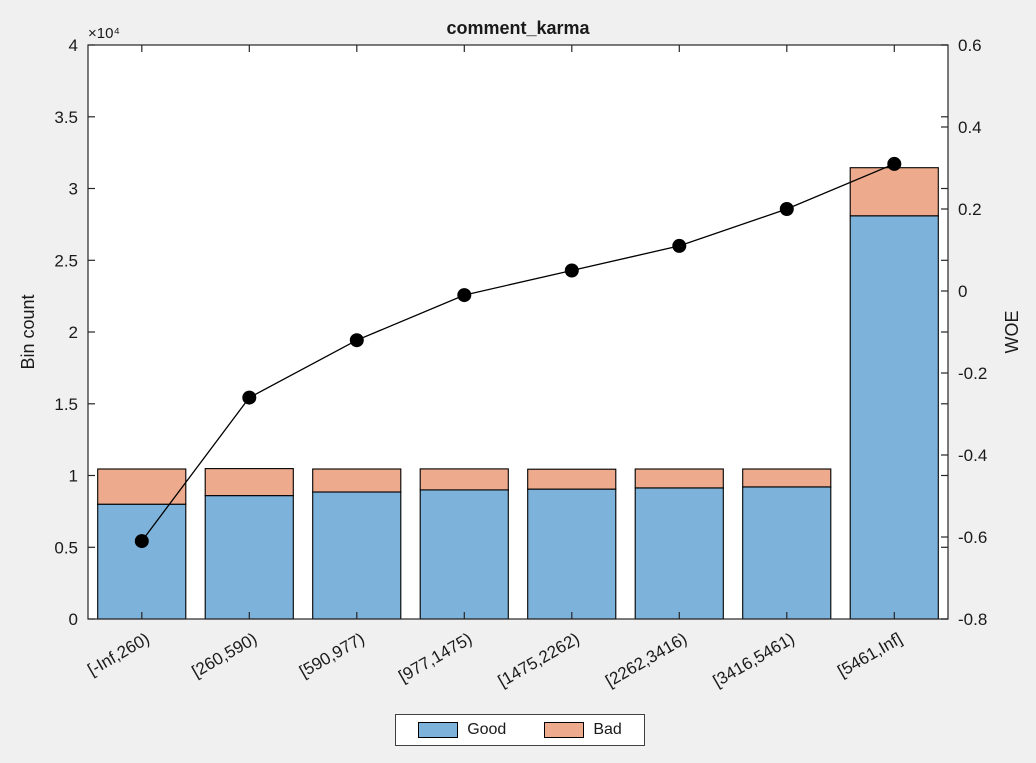 The image size is (1036, 763). What do you see at coordinates (564, 730) in the screenshot?
I see `bad-swatch-icon` at bounding box center [564, 730].